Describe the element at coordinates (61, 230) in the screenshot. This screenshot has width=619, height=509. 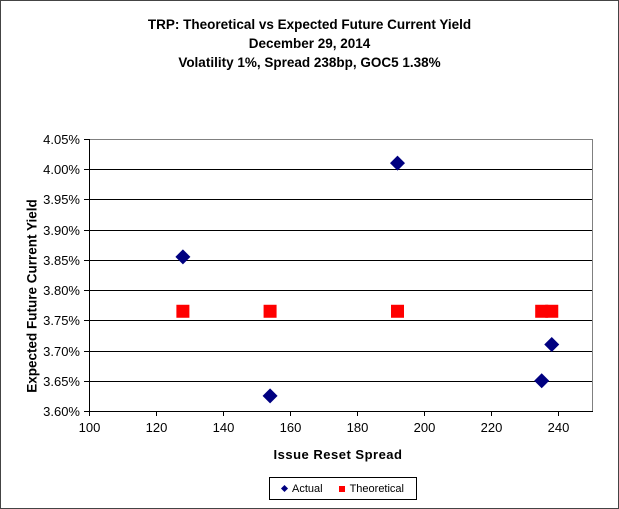
I see `y-tick-label: 3.90%` at that location.